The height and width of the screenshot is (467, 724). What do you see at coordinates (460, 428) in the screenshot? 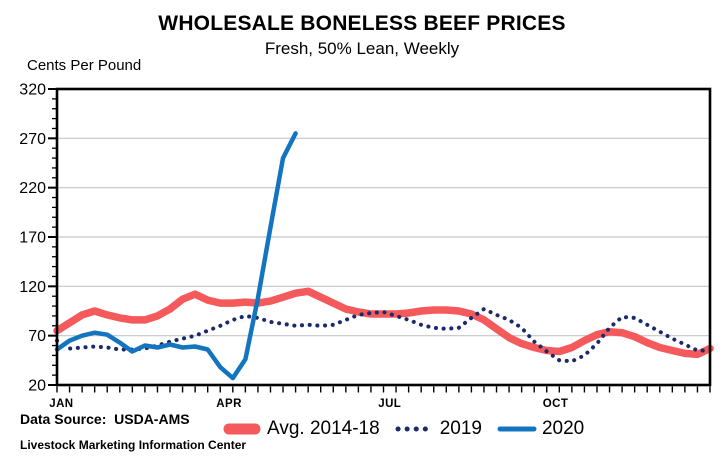
I see `legend-label-2019: 2019` at bounding box center [460, 428].